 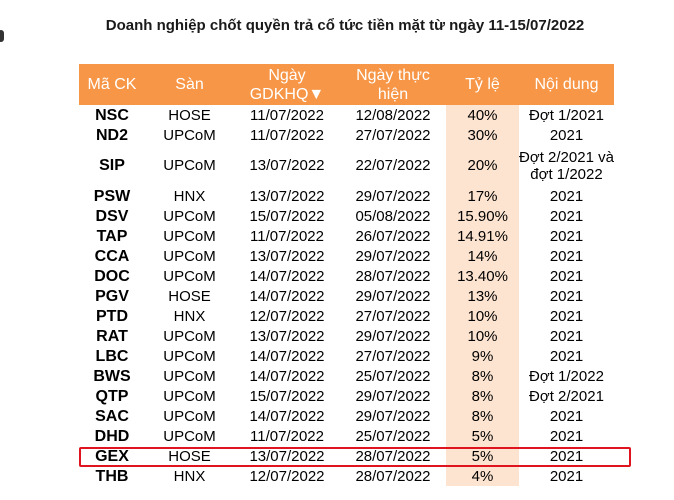 What do you see at coordinates (112, 165) in the screenshot?
I see `cell-code: SIP` at bounding box center [112, 165].